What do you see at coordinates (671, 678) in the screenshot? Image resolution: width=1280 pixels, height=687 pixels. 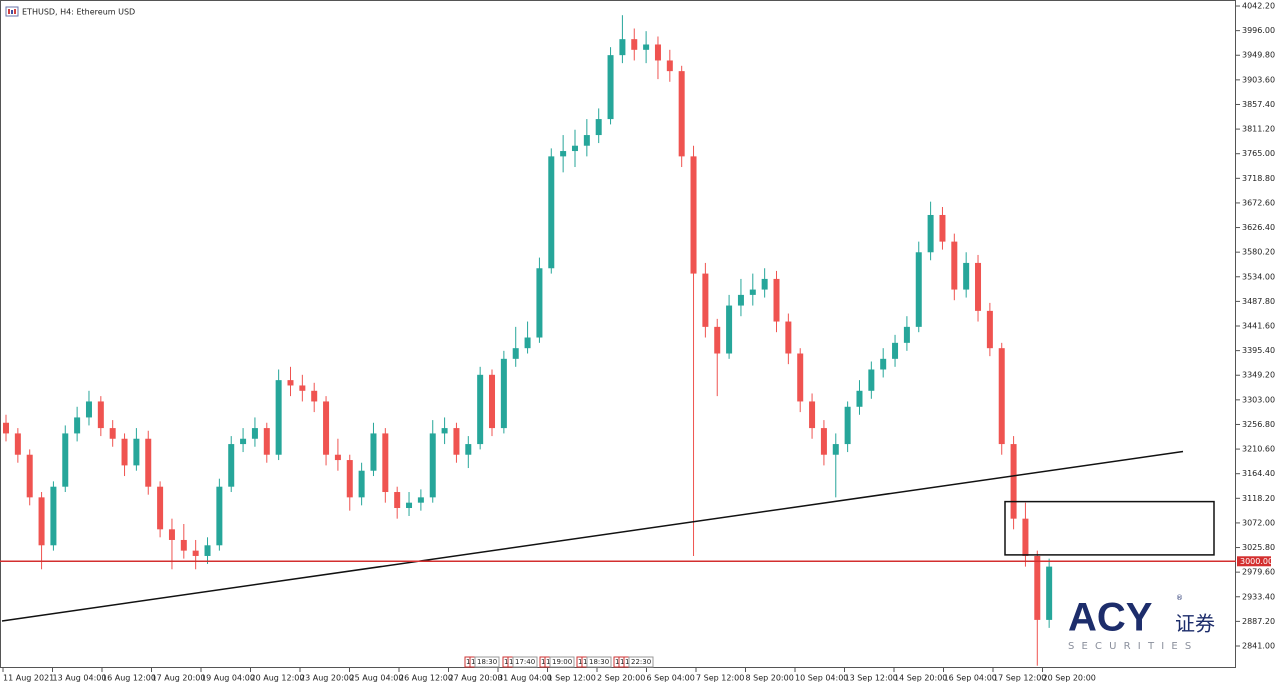 I see `x-tick-label: 6 Sep 04:00` at bounding box center [671, 678].